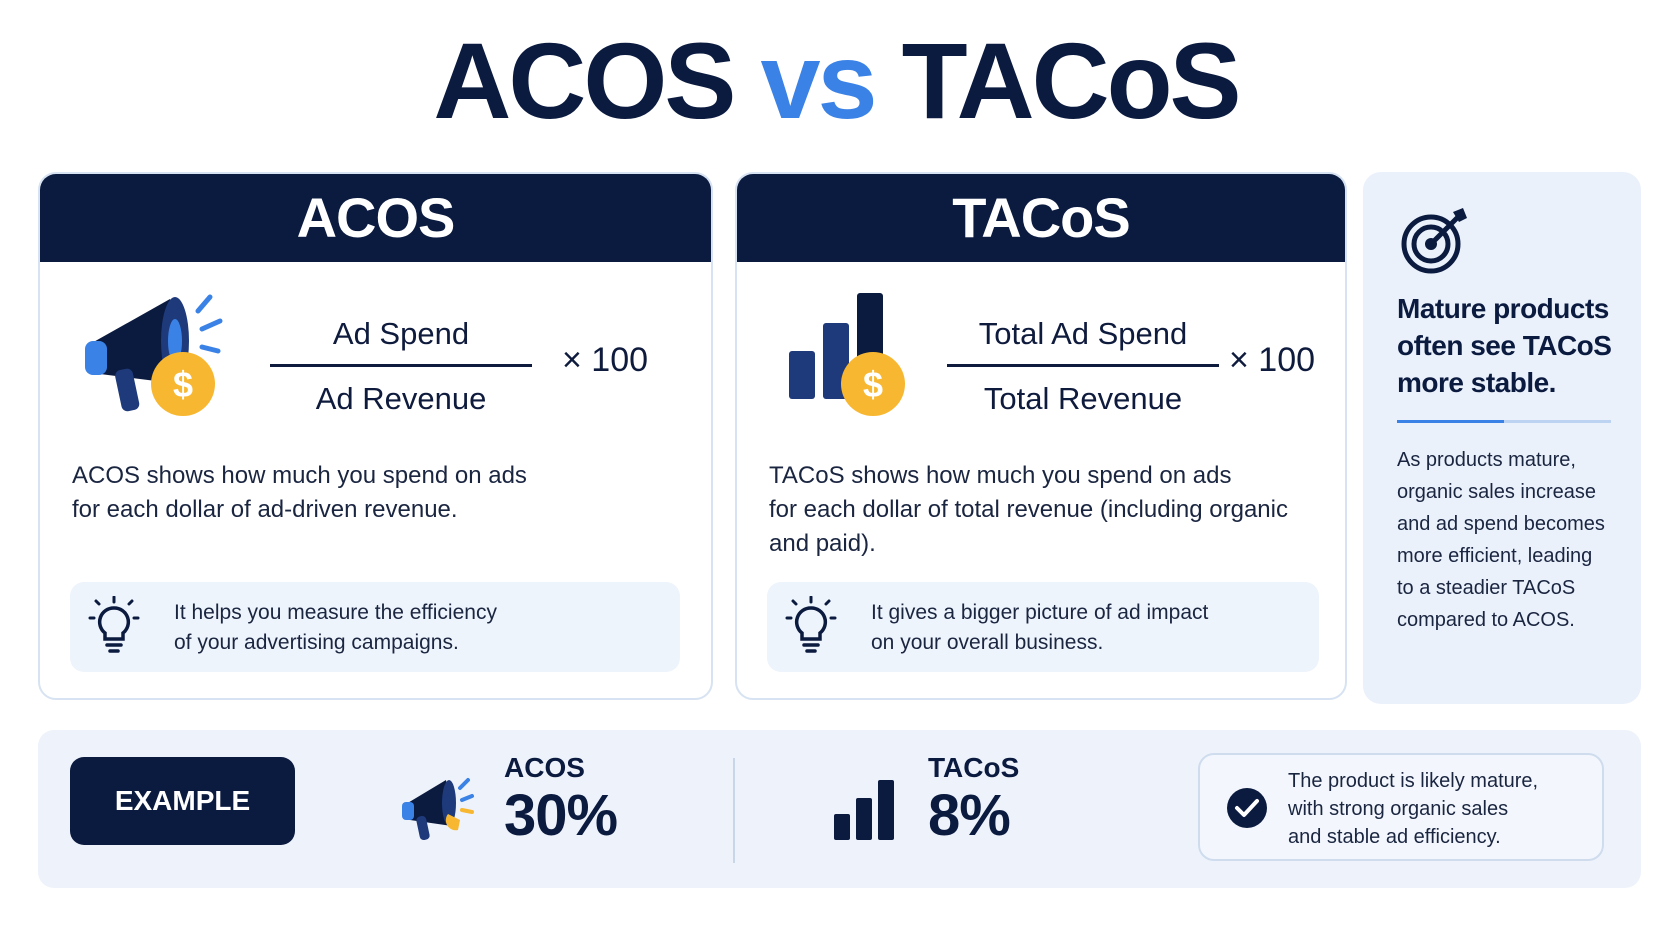 Image resolution: width=1672 pixels, height=941 pixels. I want to click on side-text-line: more efficient, leading, so click(1495, 556).